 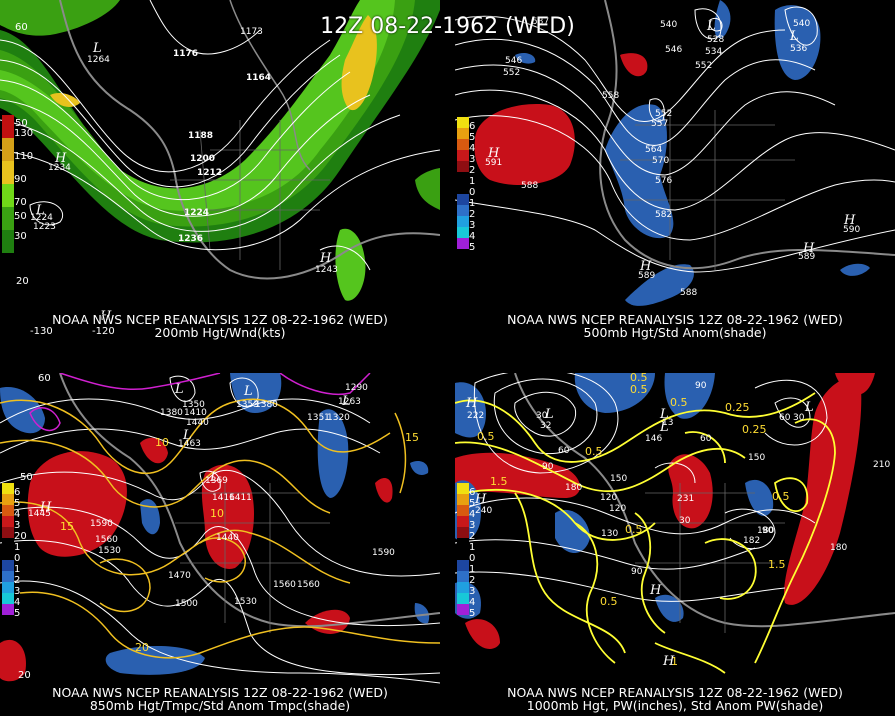 I want to click on svg-text: 0.25, so click(x=754, y=429).